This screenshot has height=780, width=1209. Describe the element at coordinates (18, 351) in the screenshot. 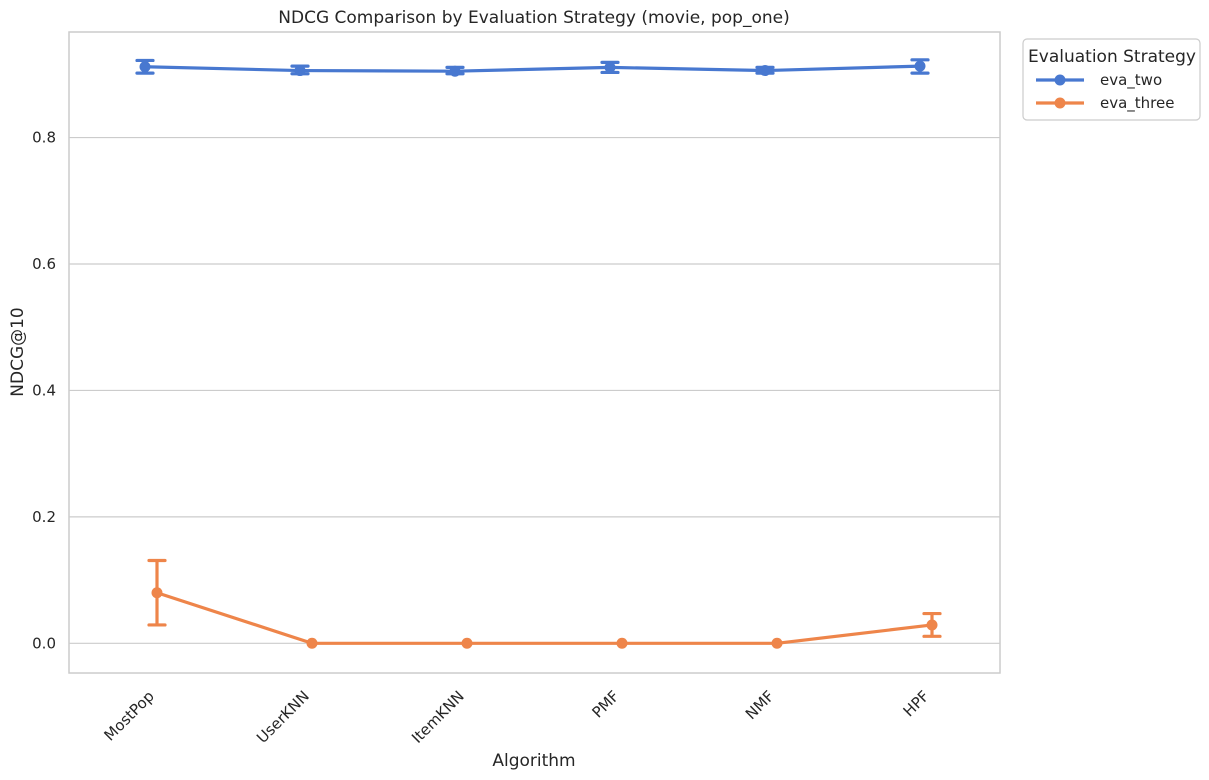

I see `y-axis-label: NDCG@10` at that location.